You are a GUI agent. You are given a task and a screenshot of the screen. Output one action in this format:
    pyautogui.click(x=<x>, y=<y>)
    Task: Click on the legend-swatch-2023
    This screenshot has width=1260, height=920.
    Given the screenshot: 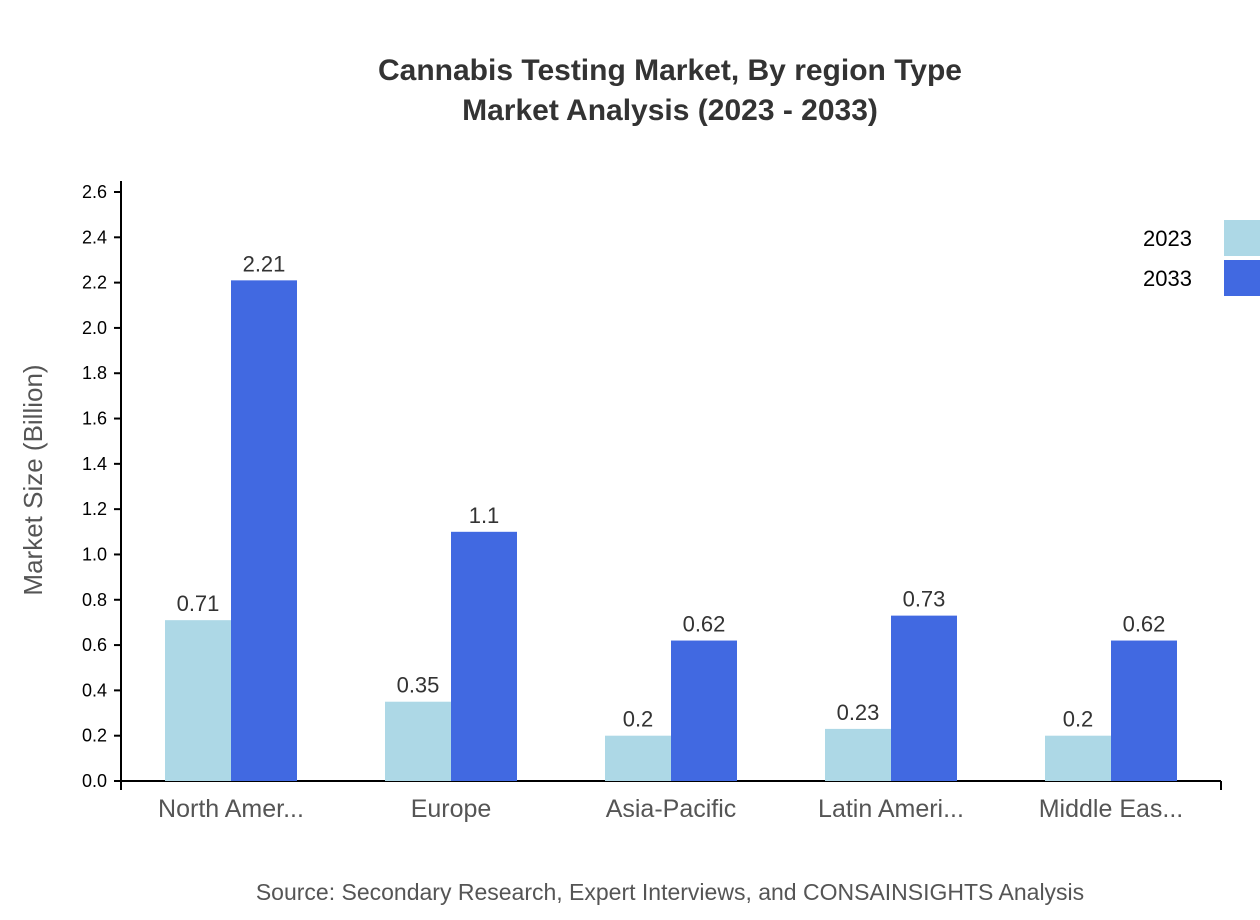 What is the action you would take?
    pyautogui.click(x=1242, y=238)
    